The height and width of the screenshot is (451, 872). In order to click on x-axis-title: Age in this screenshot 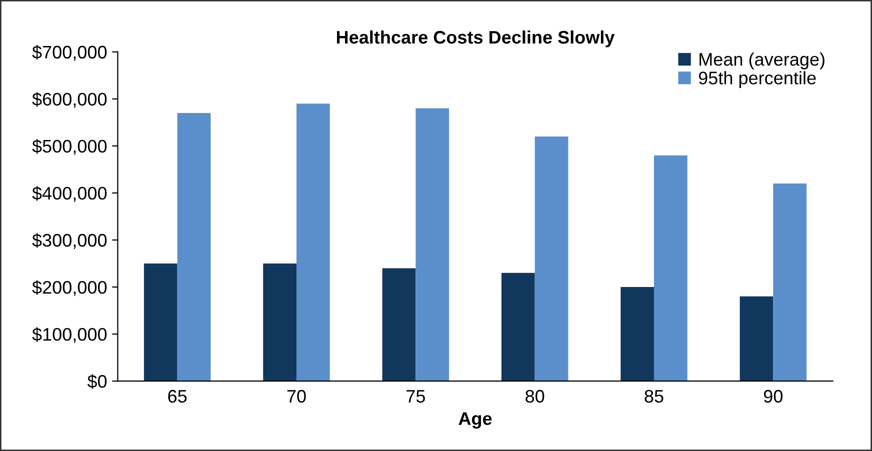, I will do `click(475, 420)`.